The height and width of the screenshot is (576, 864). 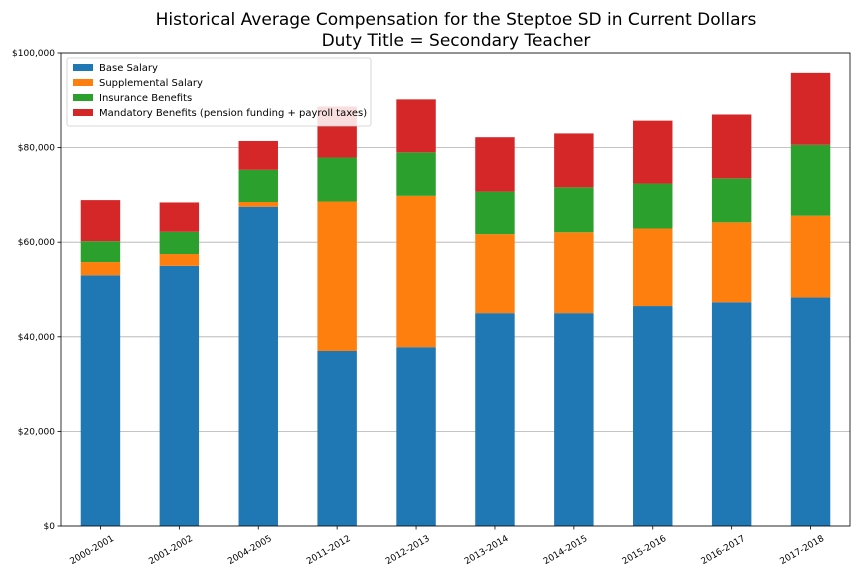 What do you see at coordinates (565, 550) in the screenshot?
I see `x-tick-label: 2014-2015` at bounding box center [565, 550].